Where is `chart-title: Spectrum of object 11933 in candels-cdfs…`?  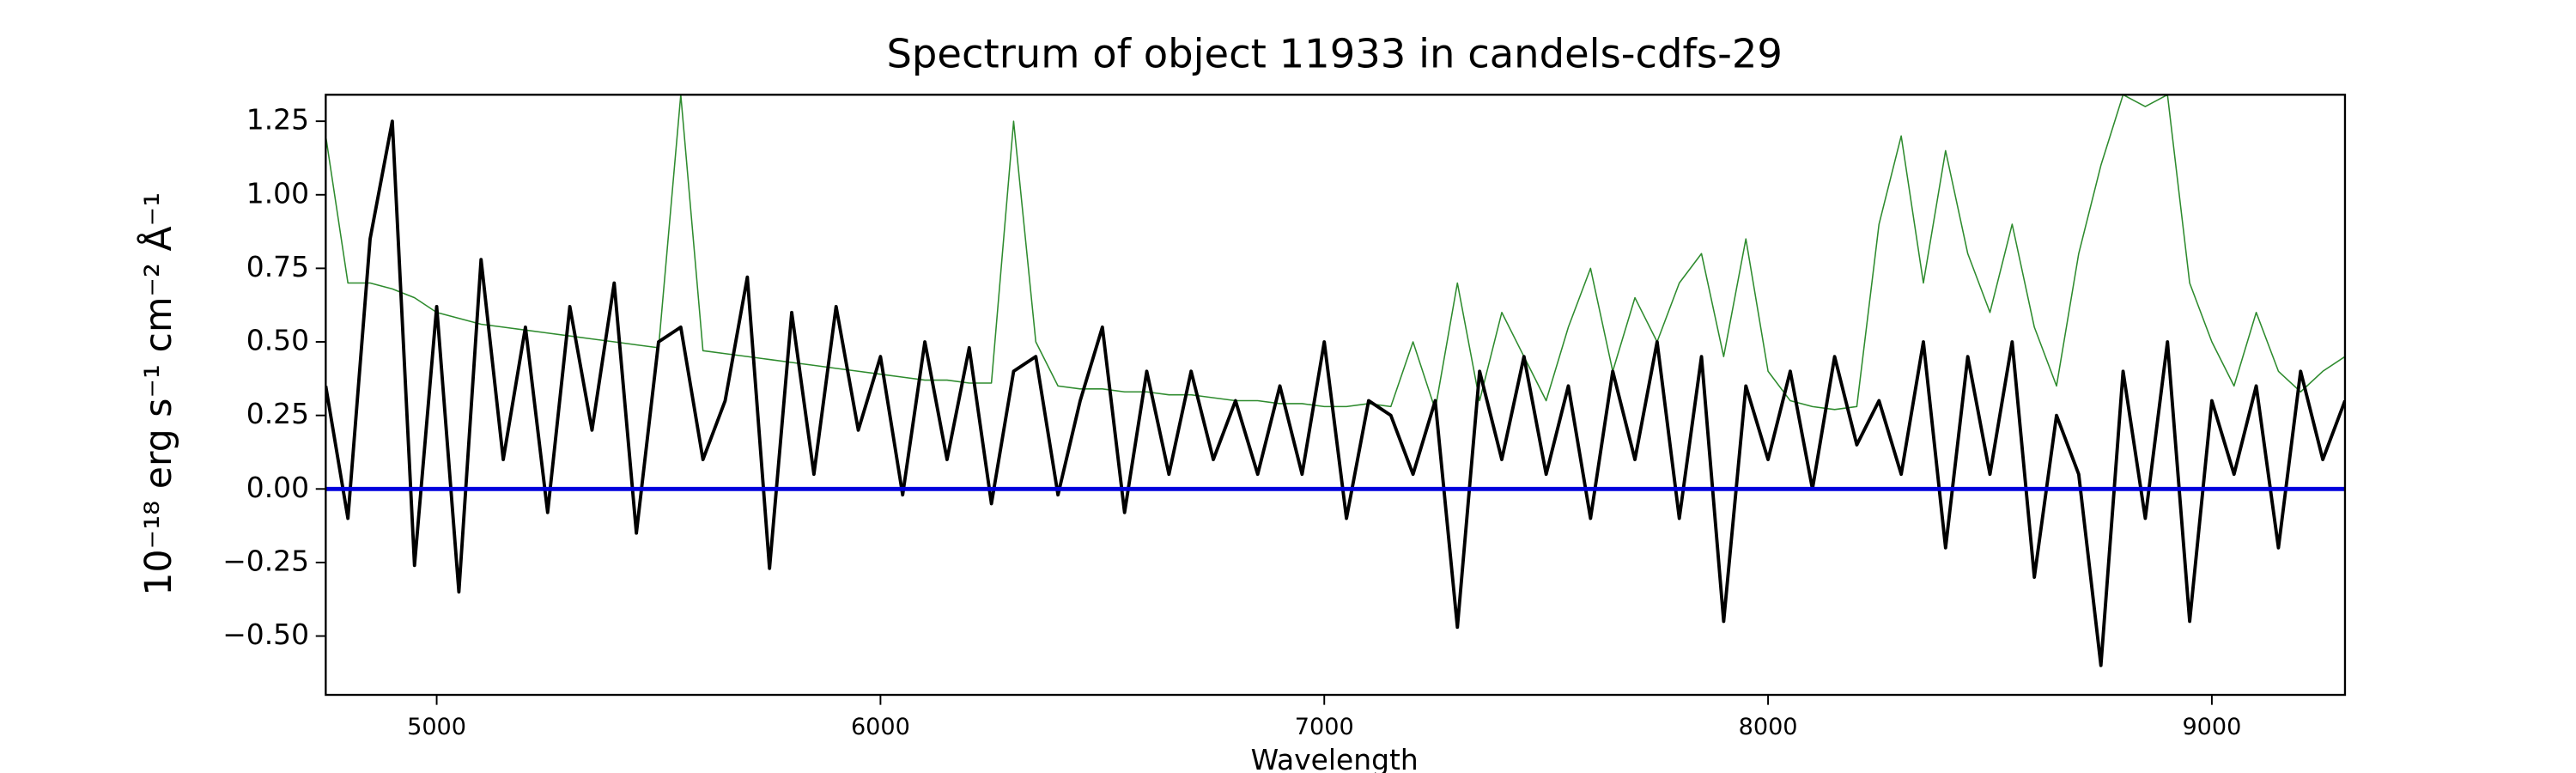
chart-title: Spectrum of object 11933 in candels-cdfs… is located at coordinates (1334, 53).